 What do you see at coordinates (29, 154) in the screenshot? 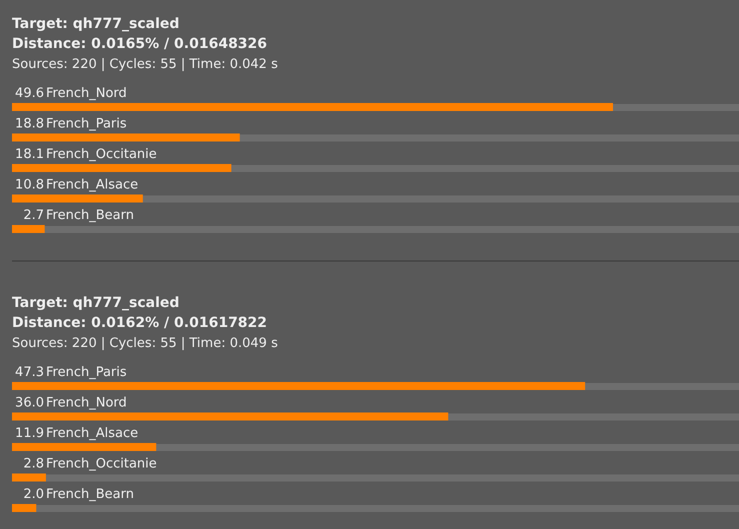
I see `data-label: 18.1` at bounding box center [29, 154].